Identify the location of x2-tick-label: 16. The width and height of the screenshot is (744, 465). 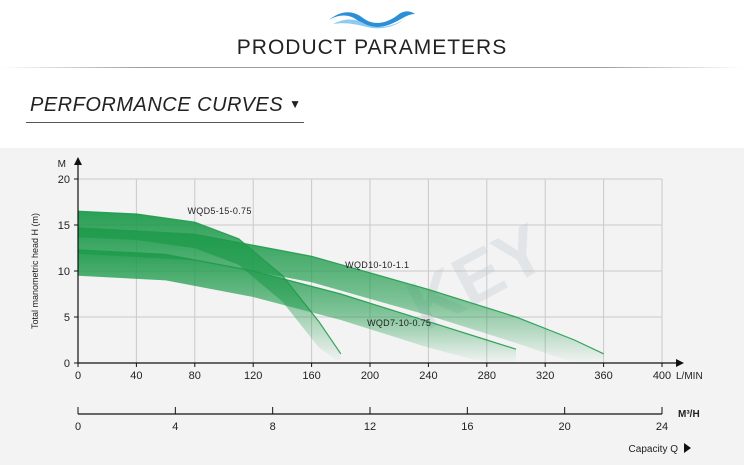
(467, 427).